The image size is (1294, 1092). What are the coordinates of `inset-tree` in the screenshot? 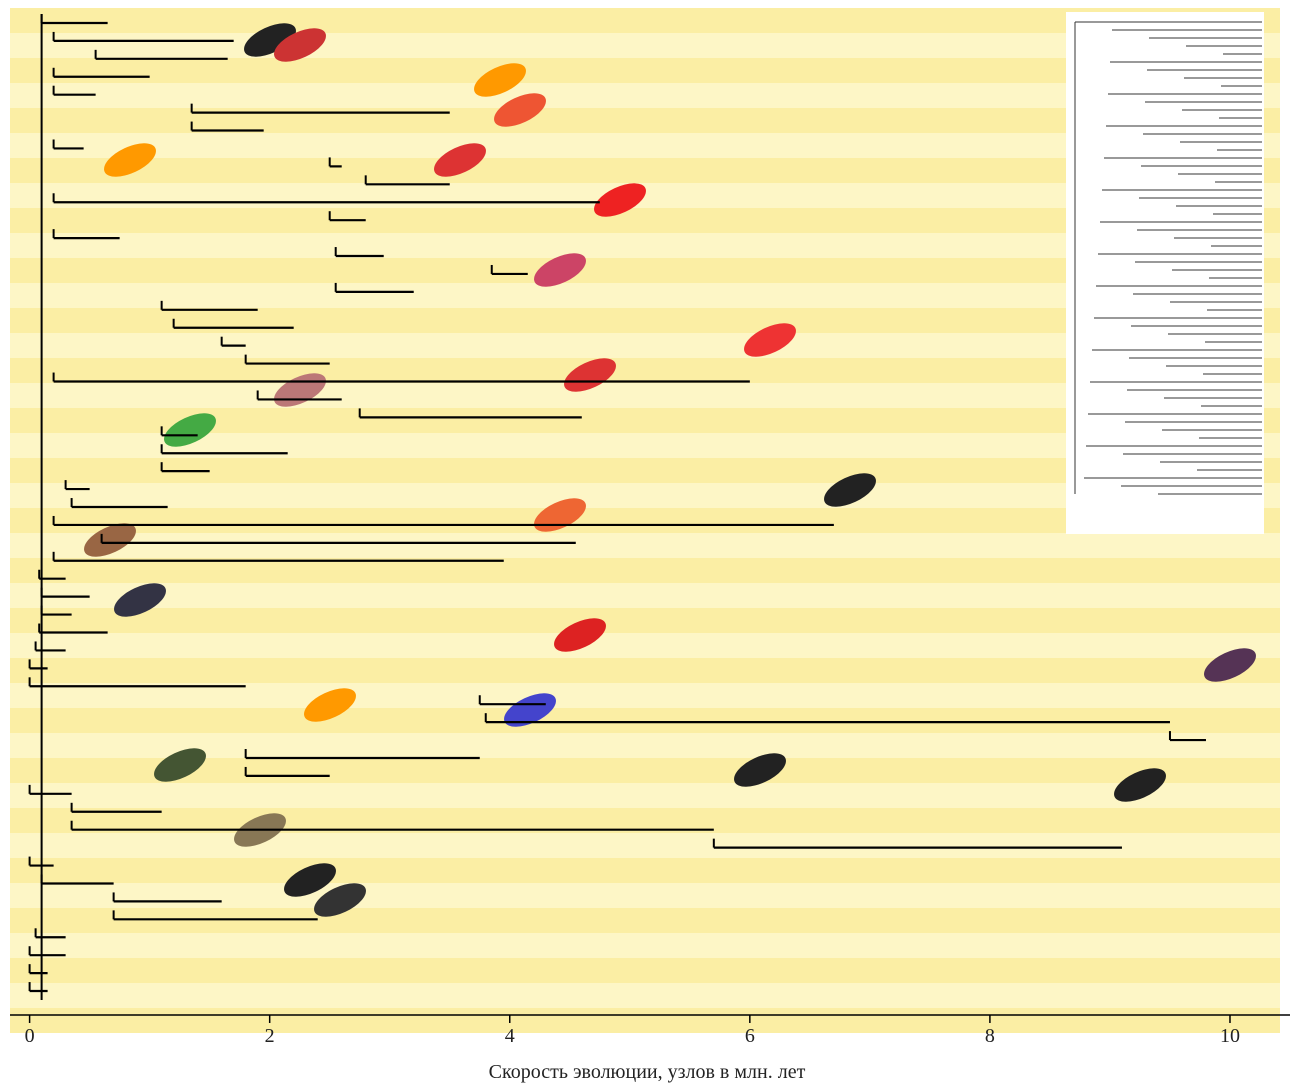 It's located at (1168, 258).